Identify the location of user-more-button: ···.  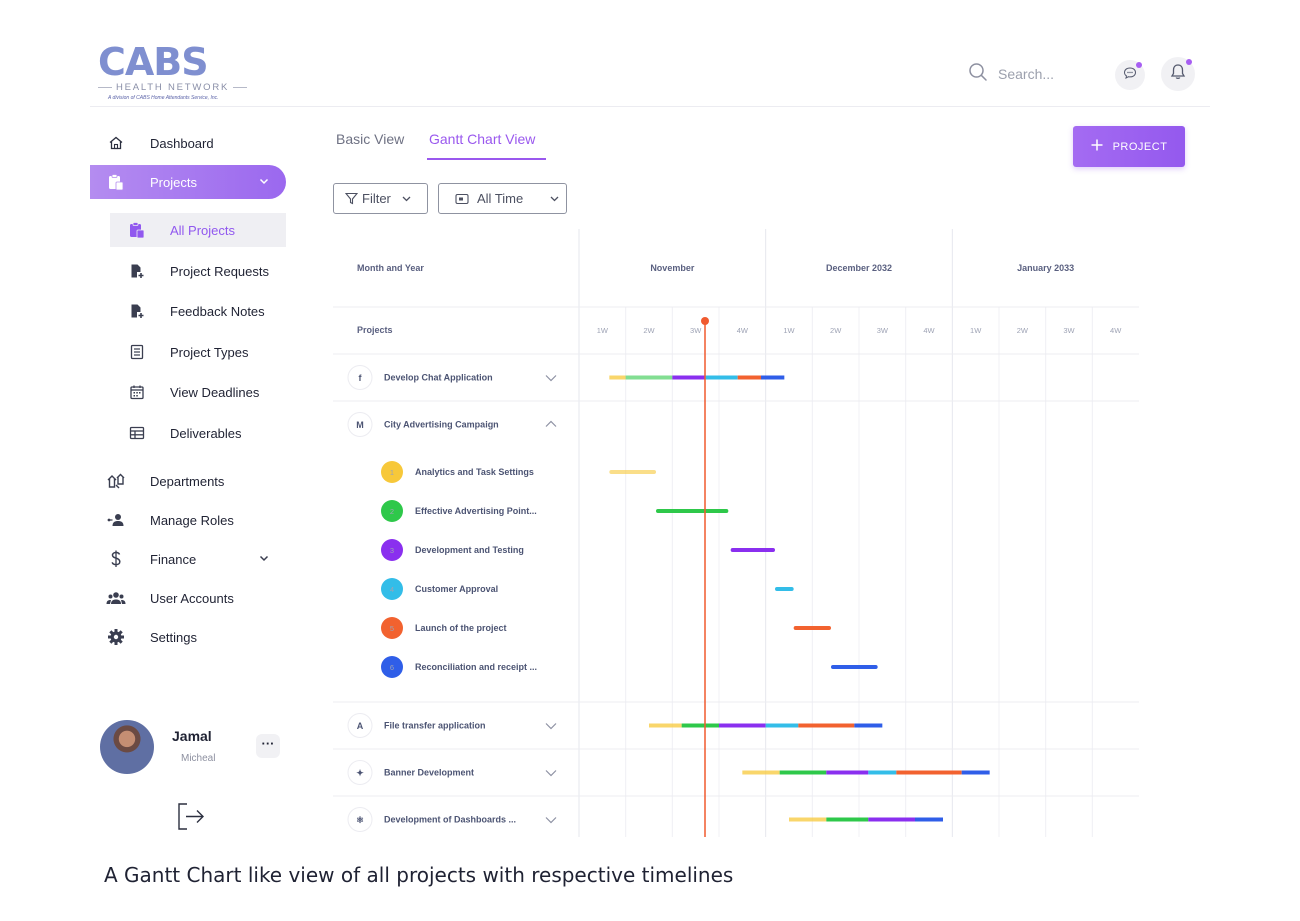
(268, 746).